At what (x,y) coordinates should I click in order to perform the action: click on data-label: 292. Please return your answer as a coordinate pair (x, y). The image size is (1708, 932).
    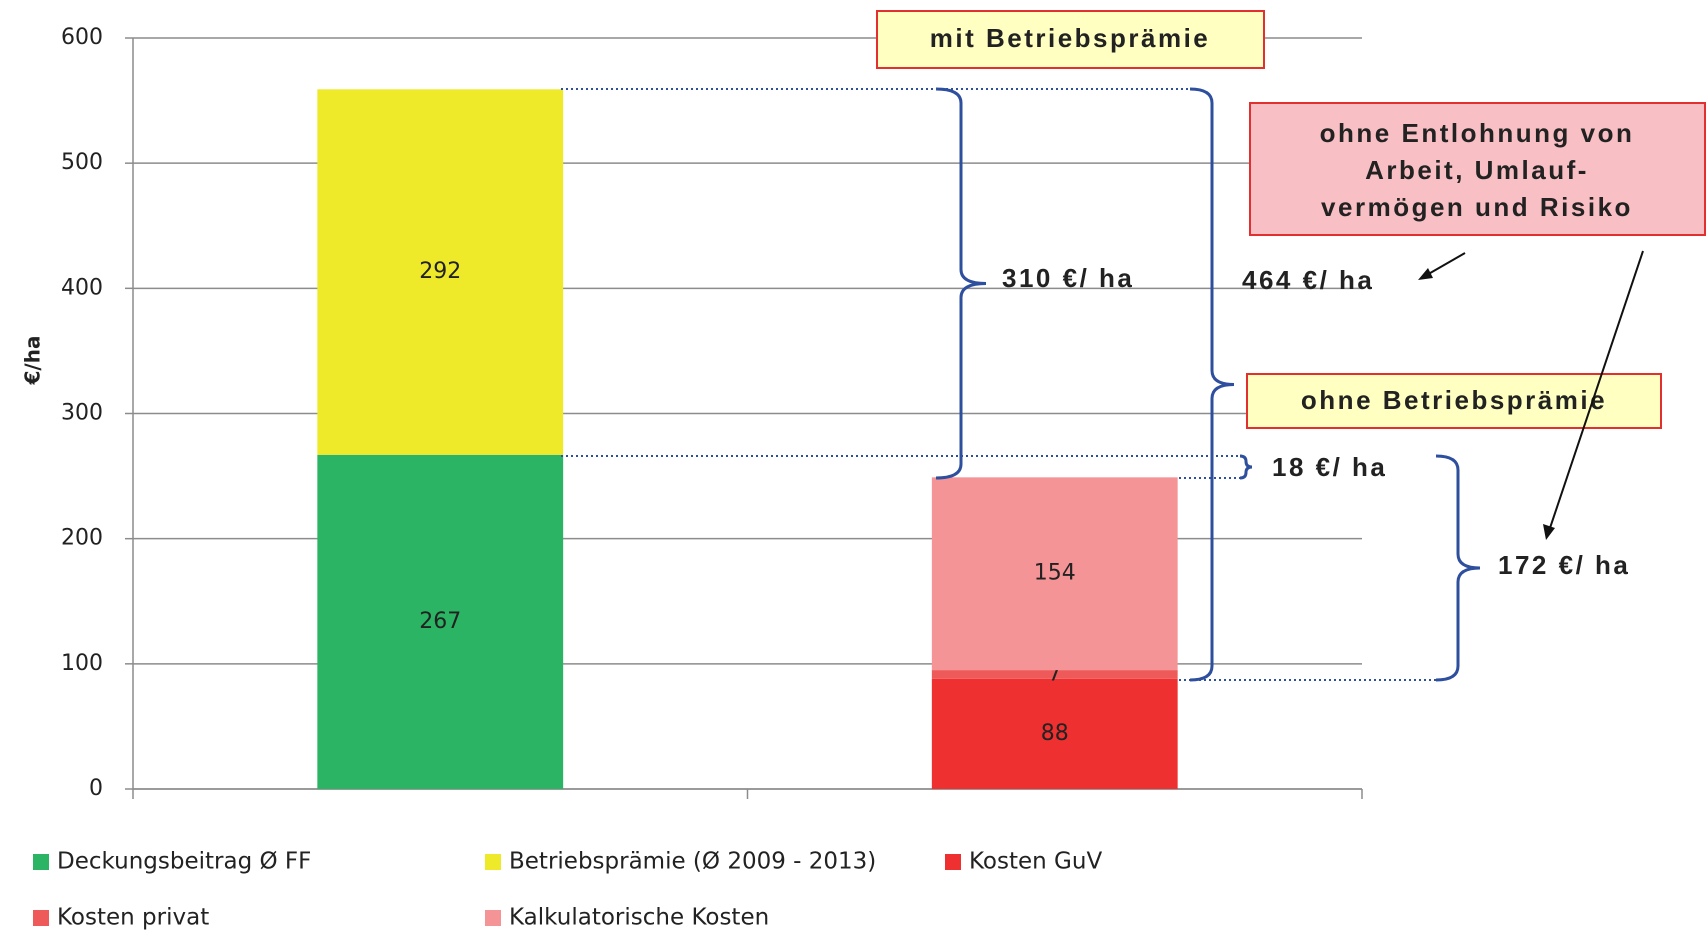
    Looking at the image, I should click on (440, 271).